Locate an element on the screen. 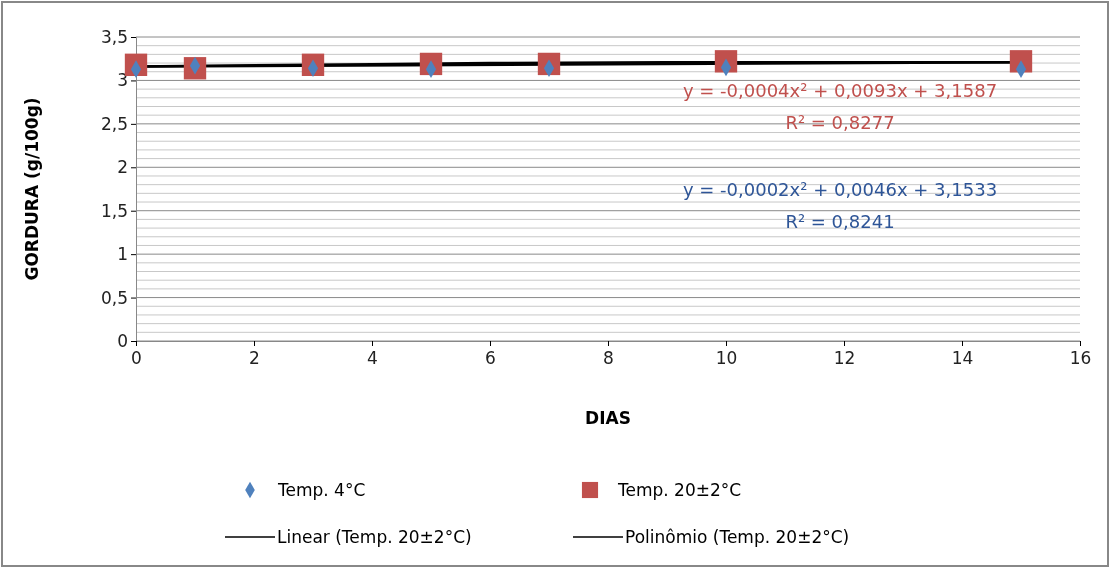 This screenshot has height=570, width=1112. annotation: y = -0,0002x² + 0,0046x + 3,1533 is located at coordinates (840, 189).